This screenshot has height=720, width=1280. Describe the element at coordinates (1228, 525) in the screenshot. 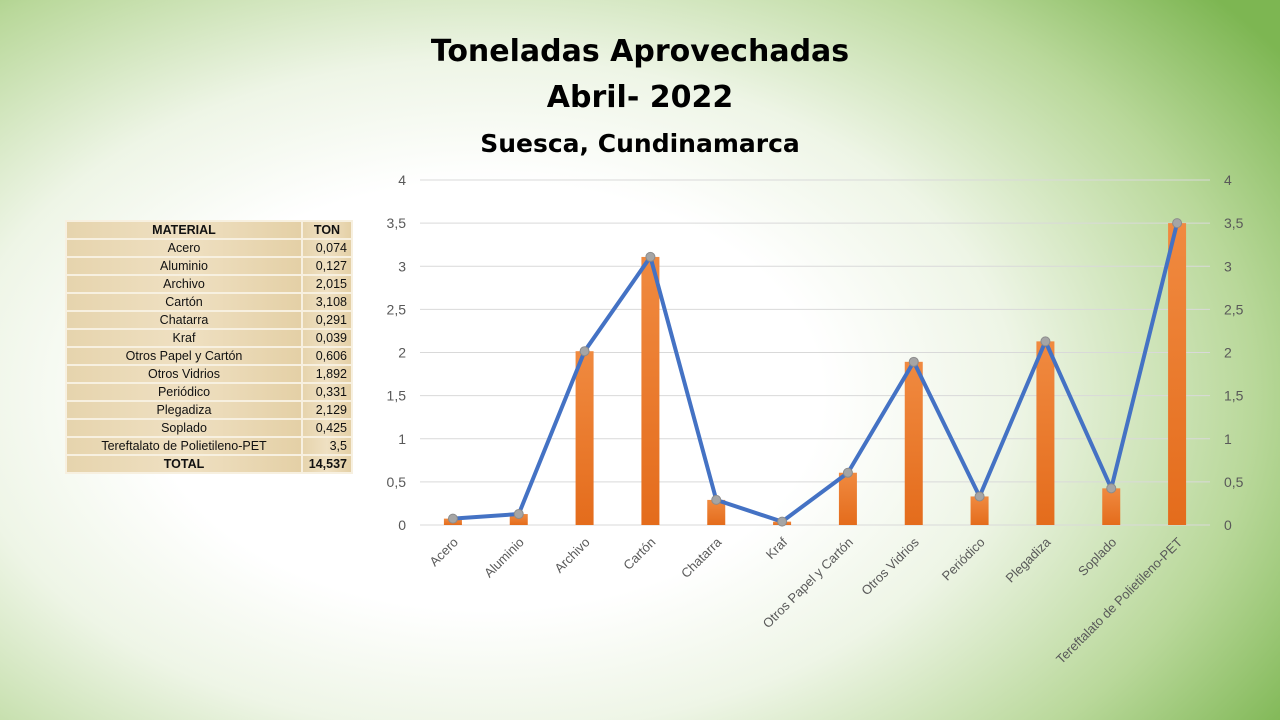

I see `y-tick-label-right: 0` at that location.